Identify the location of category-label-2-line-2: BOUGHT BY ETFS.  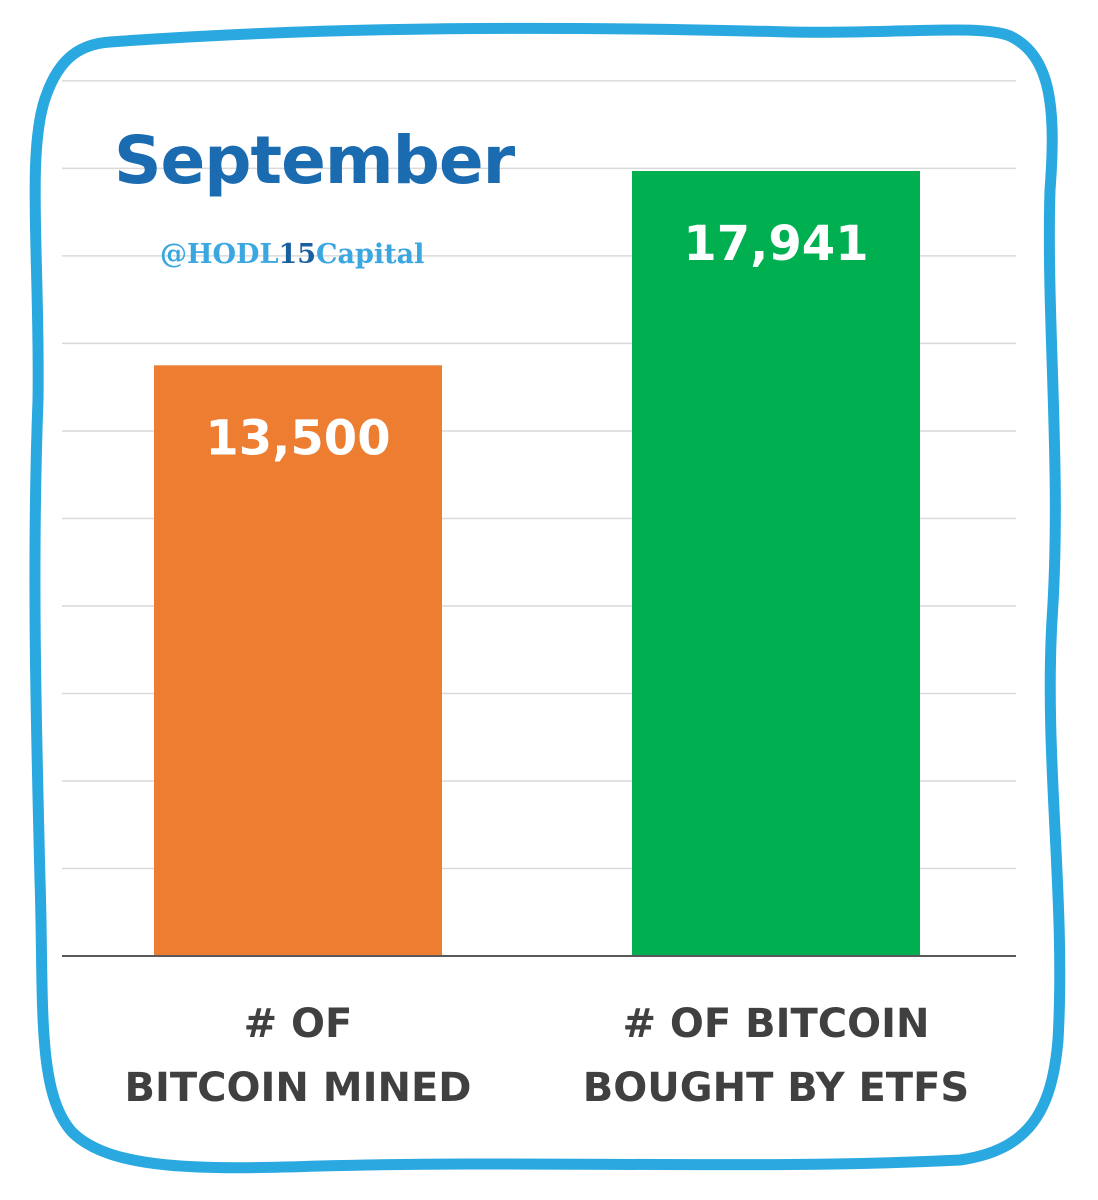
(776, 1088).